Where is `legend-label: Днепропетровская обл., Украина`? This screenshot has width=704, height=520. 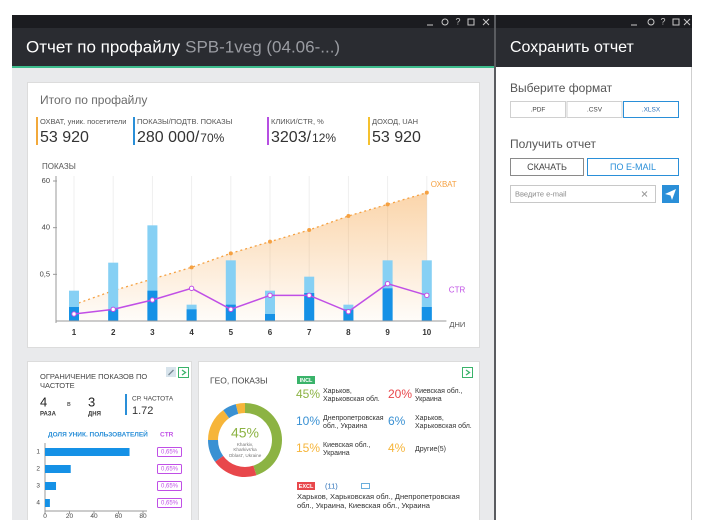
legend-label: Днепропетровская обл., Украина is located at coordinates (353, 422).